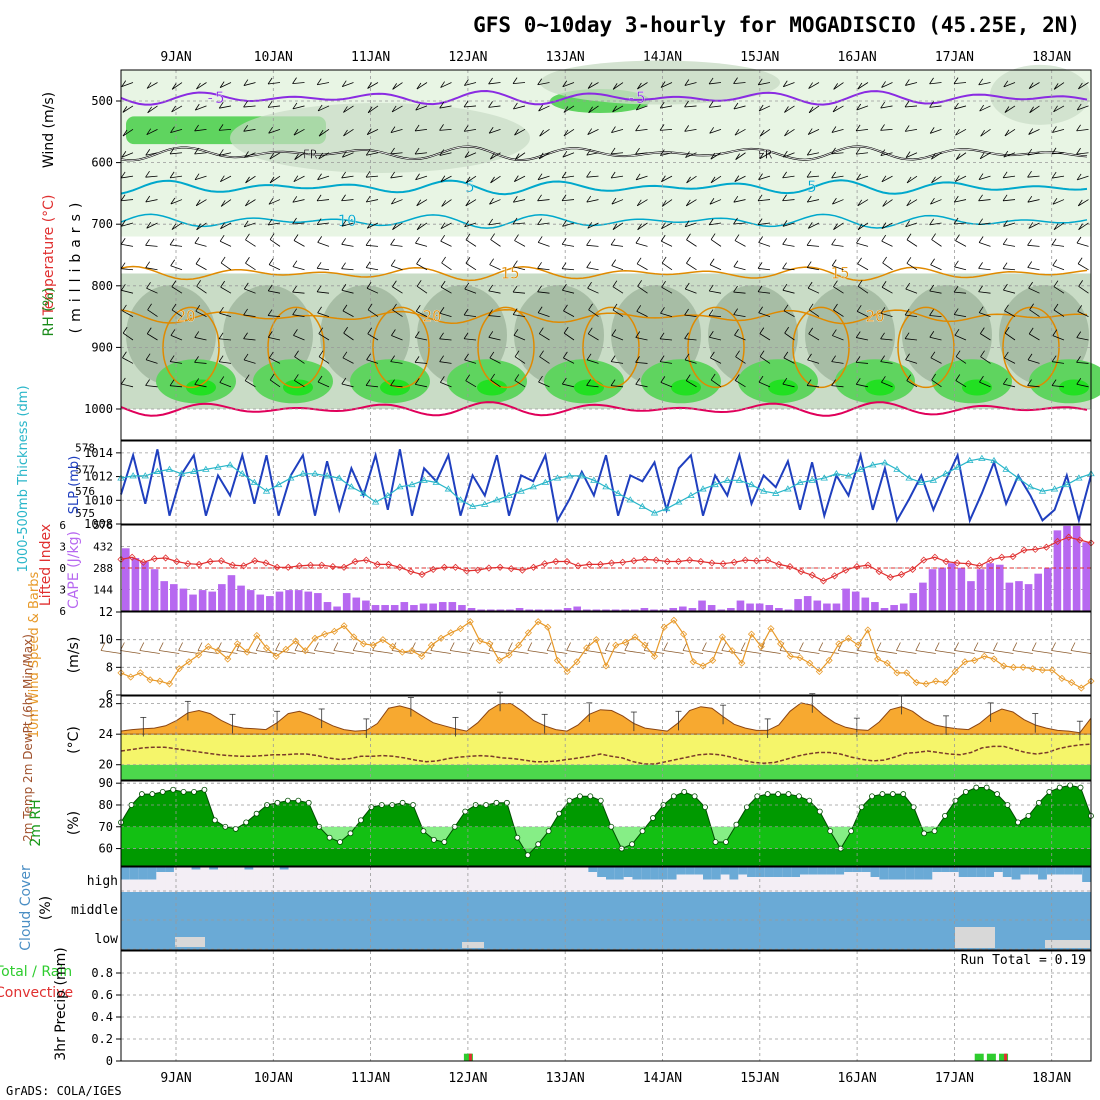 The width and height of the screenshot is (1100, 1100). I want to click on panel-frame, so click(606, 823).